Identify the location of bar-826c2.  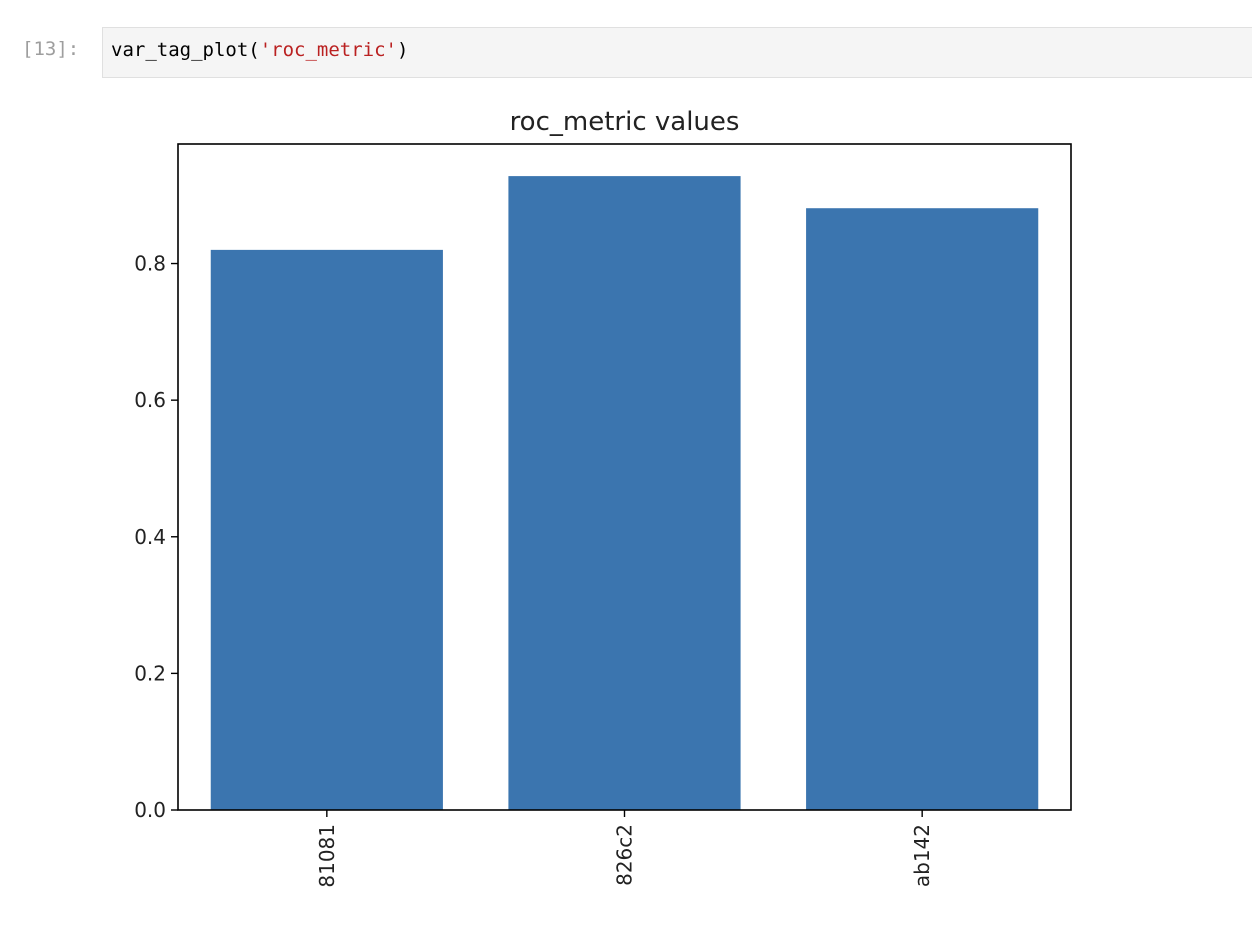
(624, 493).